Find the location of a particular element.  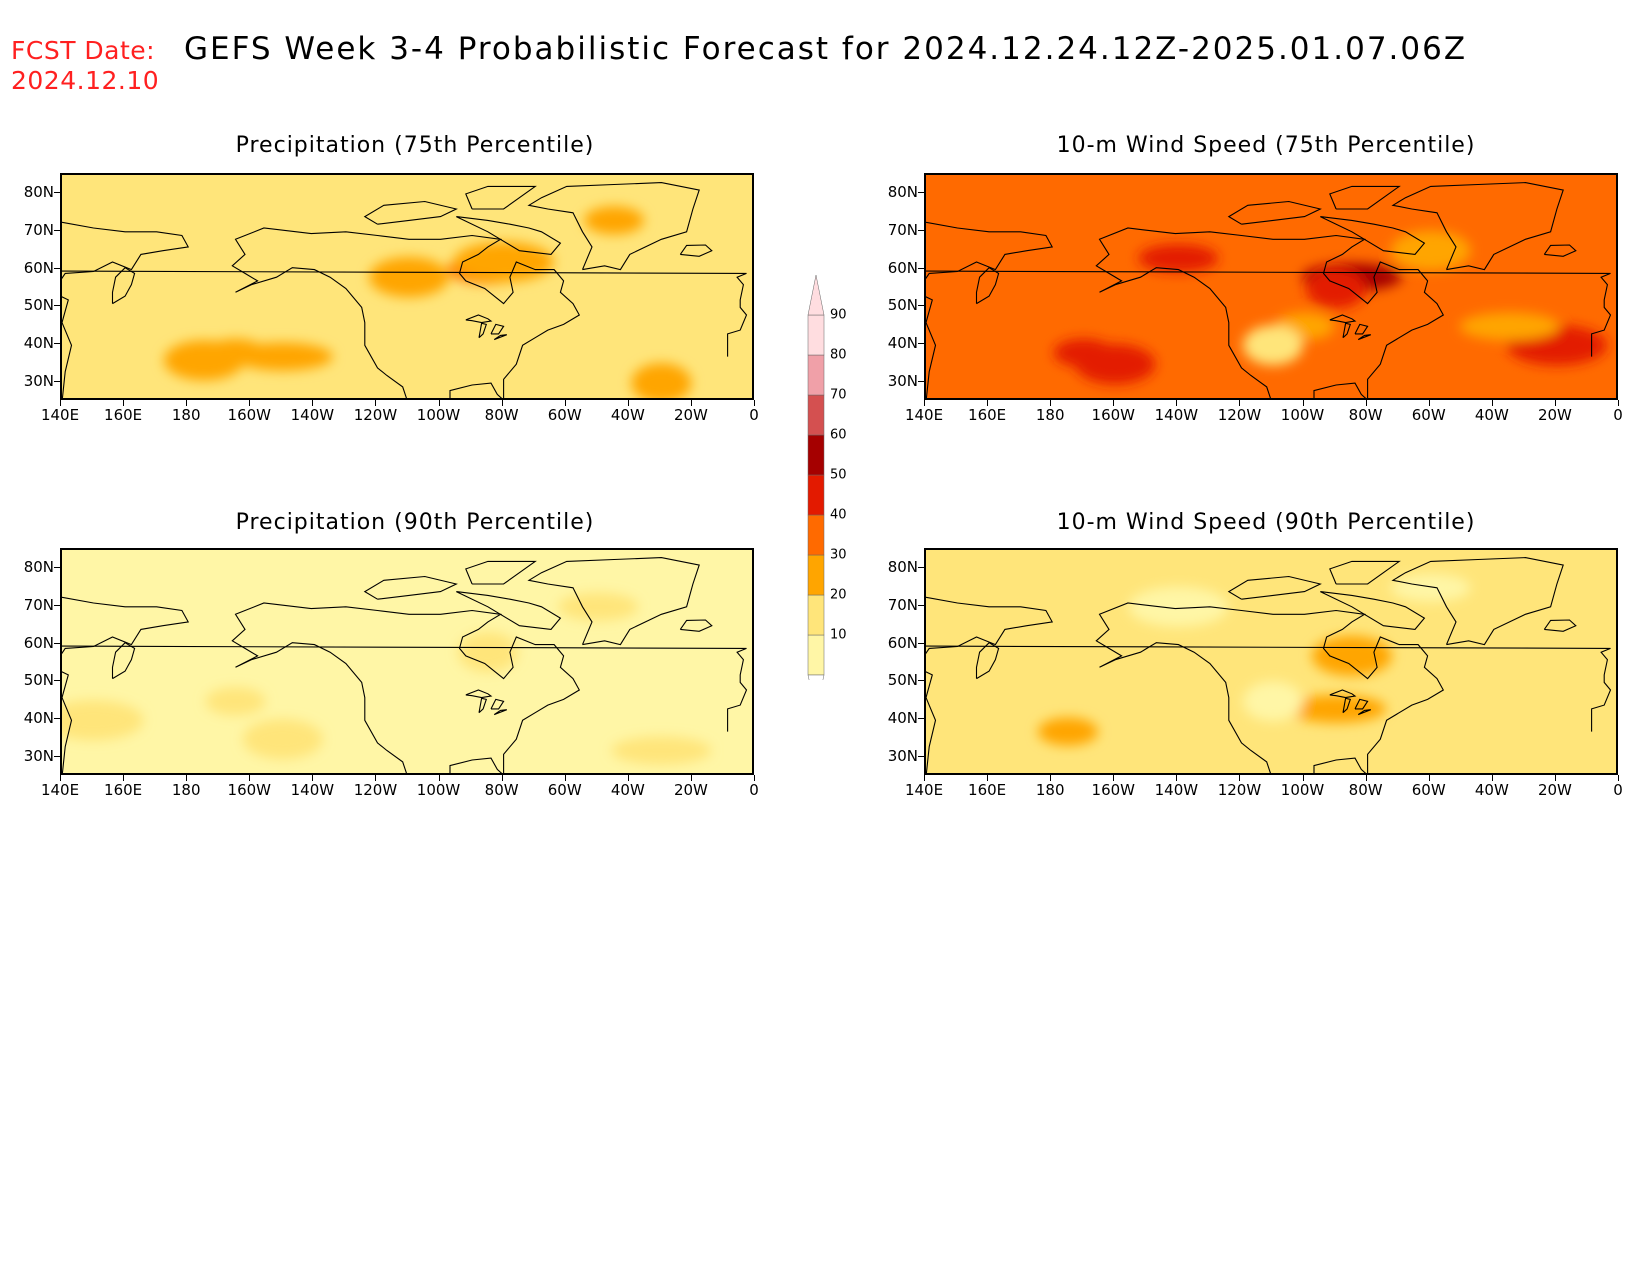

lon-tick-label: 100W is located at coordinates (438, 790).